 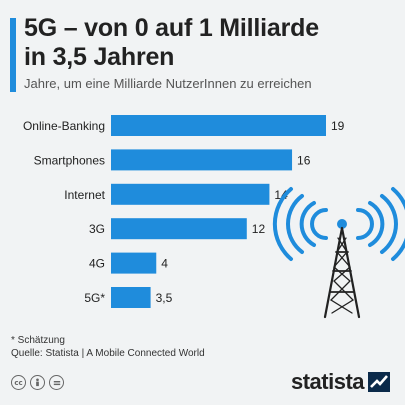 What do you see at coordinates (171, 28) in the screenshot?
I see `title-line-1: 5G – von 0 auf 1 Milliarde` at bounding box center [171, 28].